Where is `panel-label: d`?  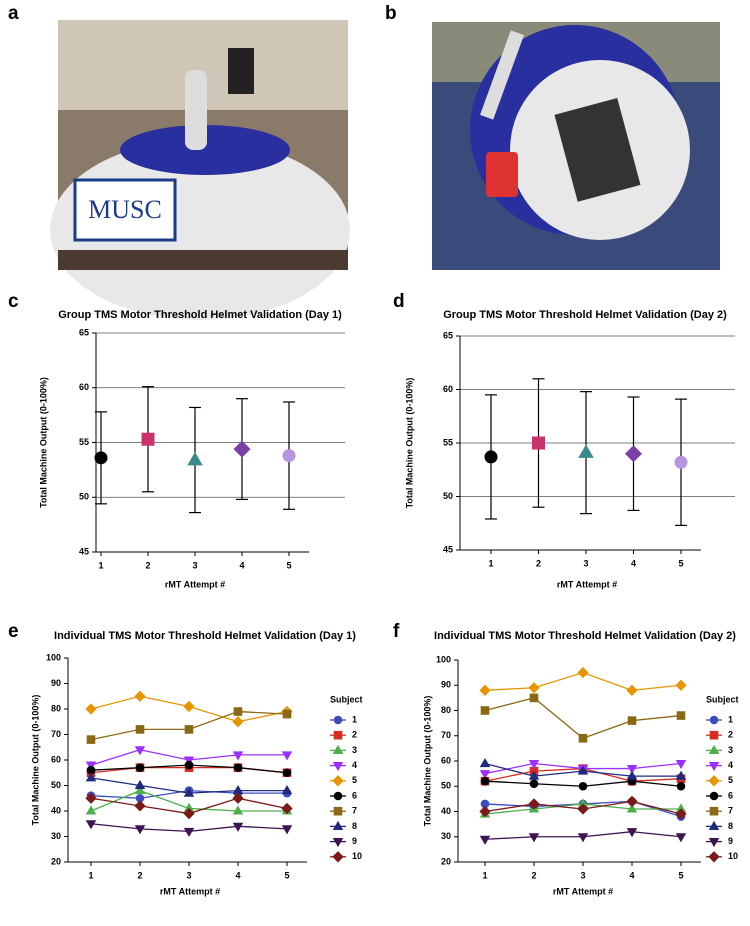 panel-label: d is located at coordinates (399, 301).